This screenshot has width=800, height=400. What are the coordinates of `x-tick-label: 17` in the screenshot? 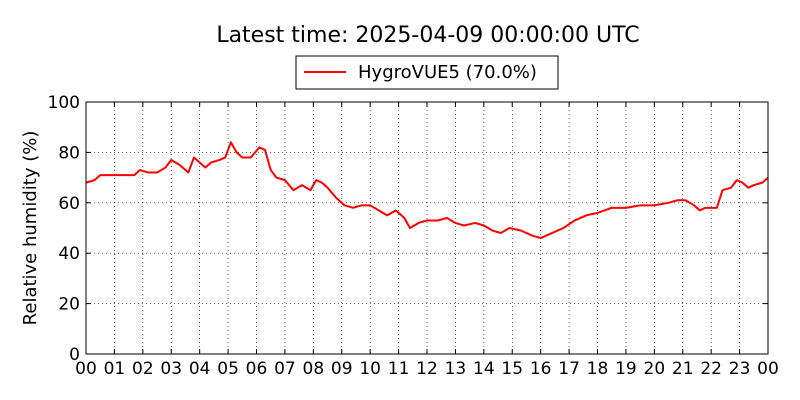 It's located at (569, 369).